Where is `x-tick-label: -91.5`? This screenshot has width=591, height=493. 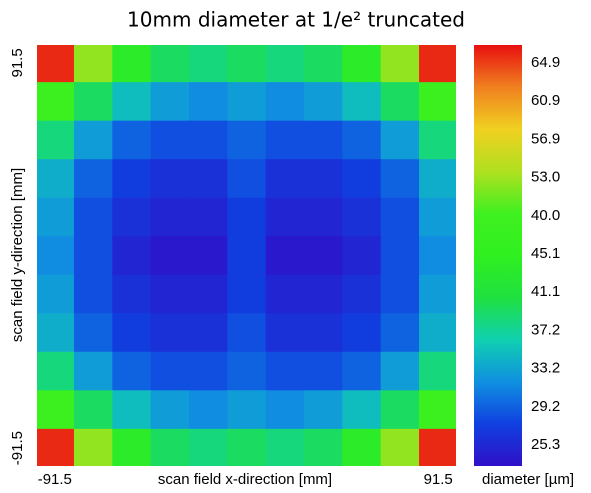
x-tick-label: -91.5 is located at coordinates (55, 479).